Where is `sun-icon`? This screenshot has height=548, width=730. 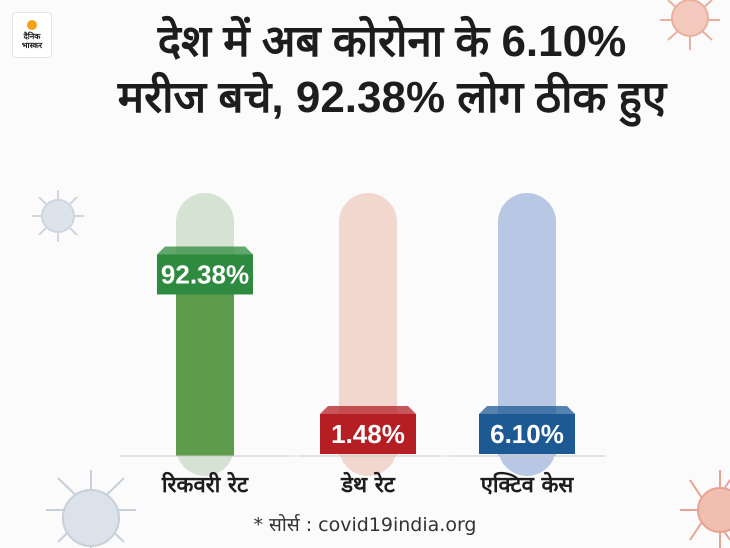
sun-icon is located at coordinates (32, 25).